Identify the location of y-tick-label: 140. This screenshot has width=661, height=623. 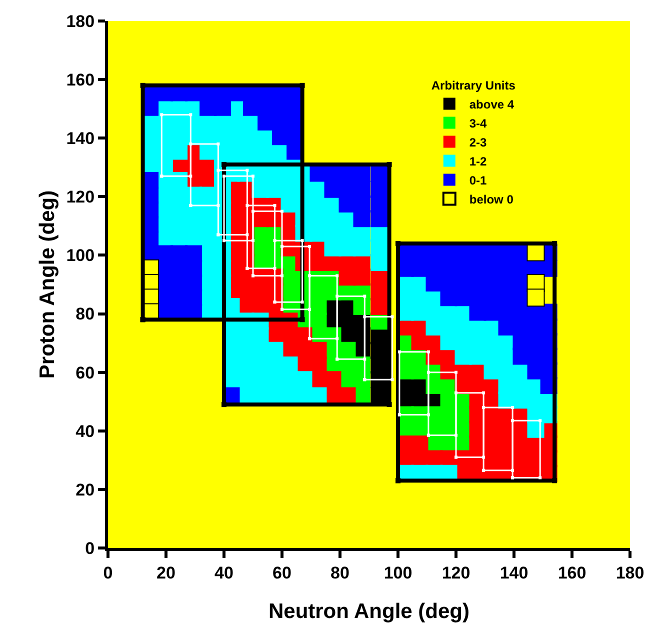
(80, 138).